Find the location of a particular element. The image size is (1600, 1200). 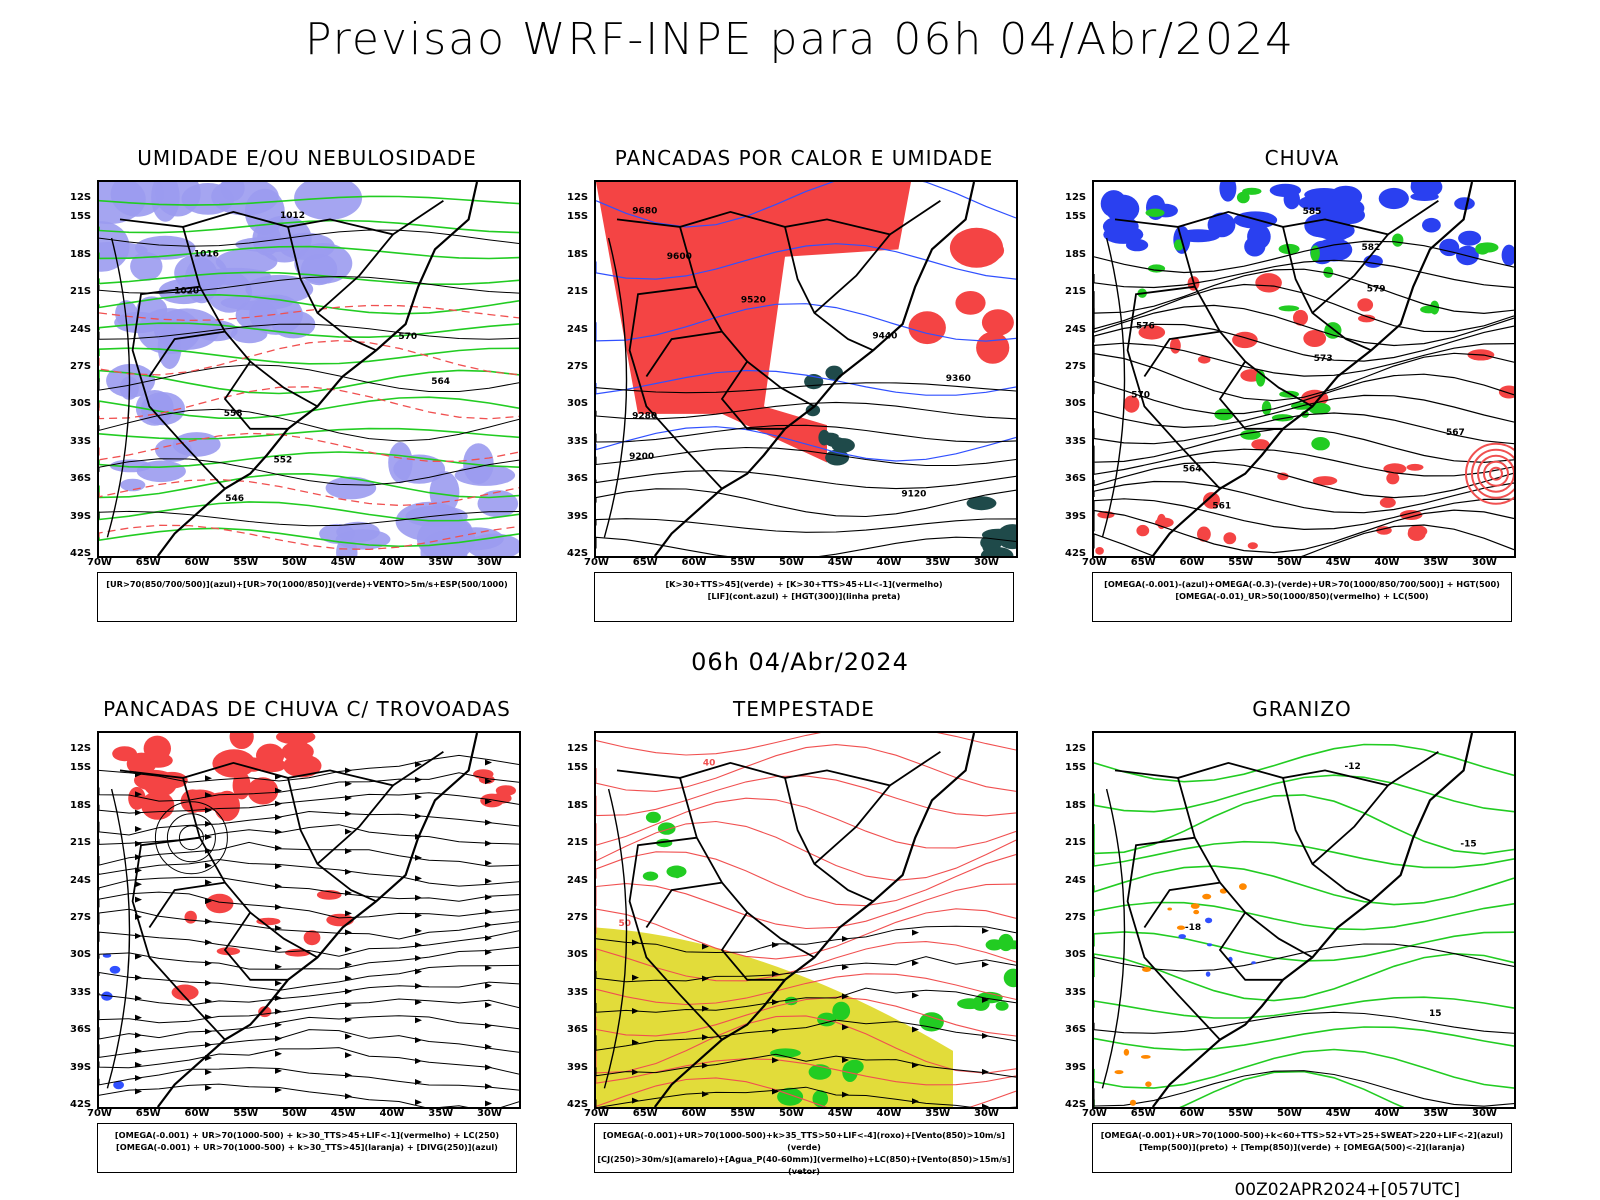

map-canvas is located at coordinates (309, 920).